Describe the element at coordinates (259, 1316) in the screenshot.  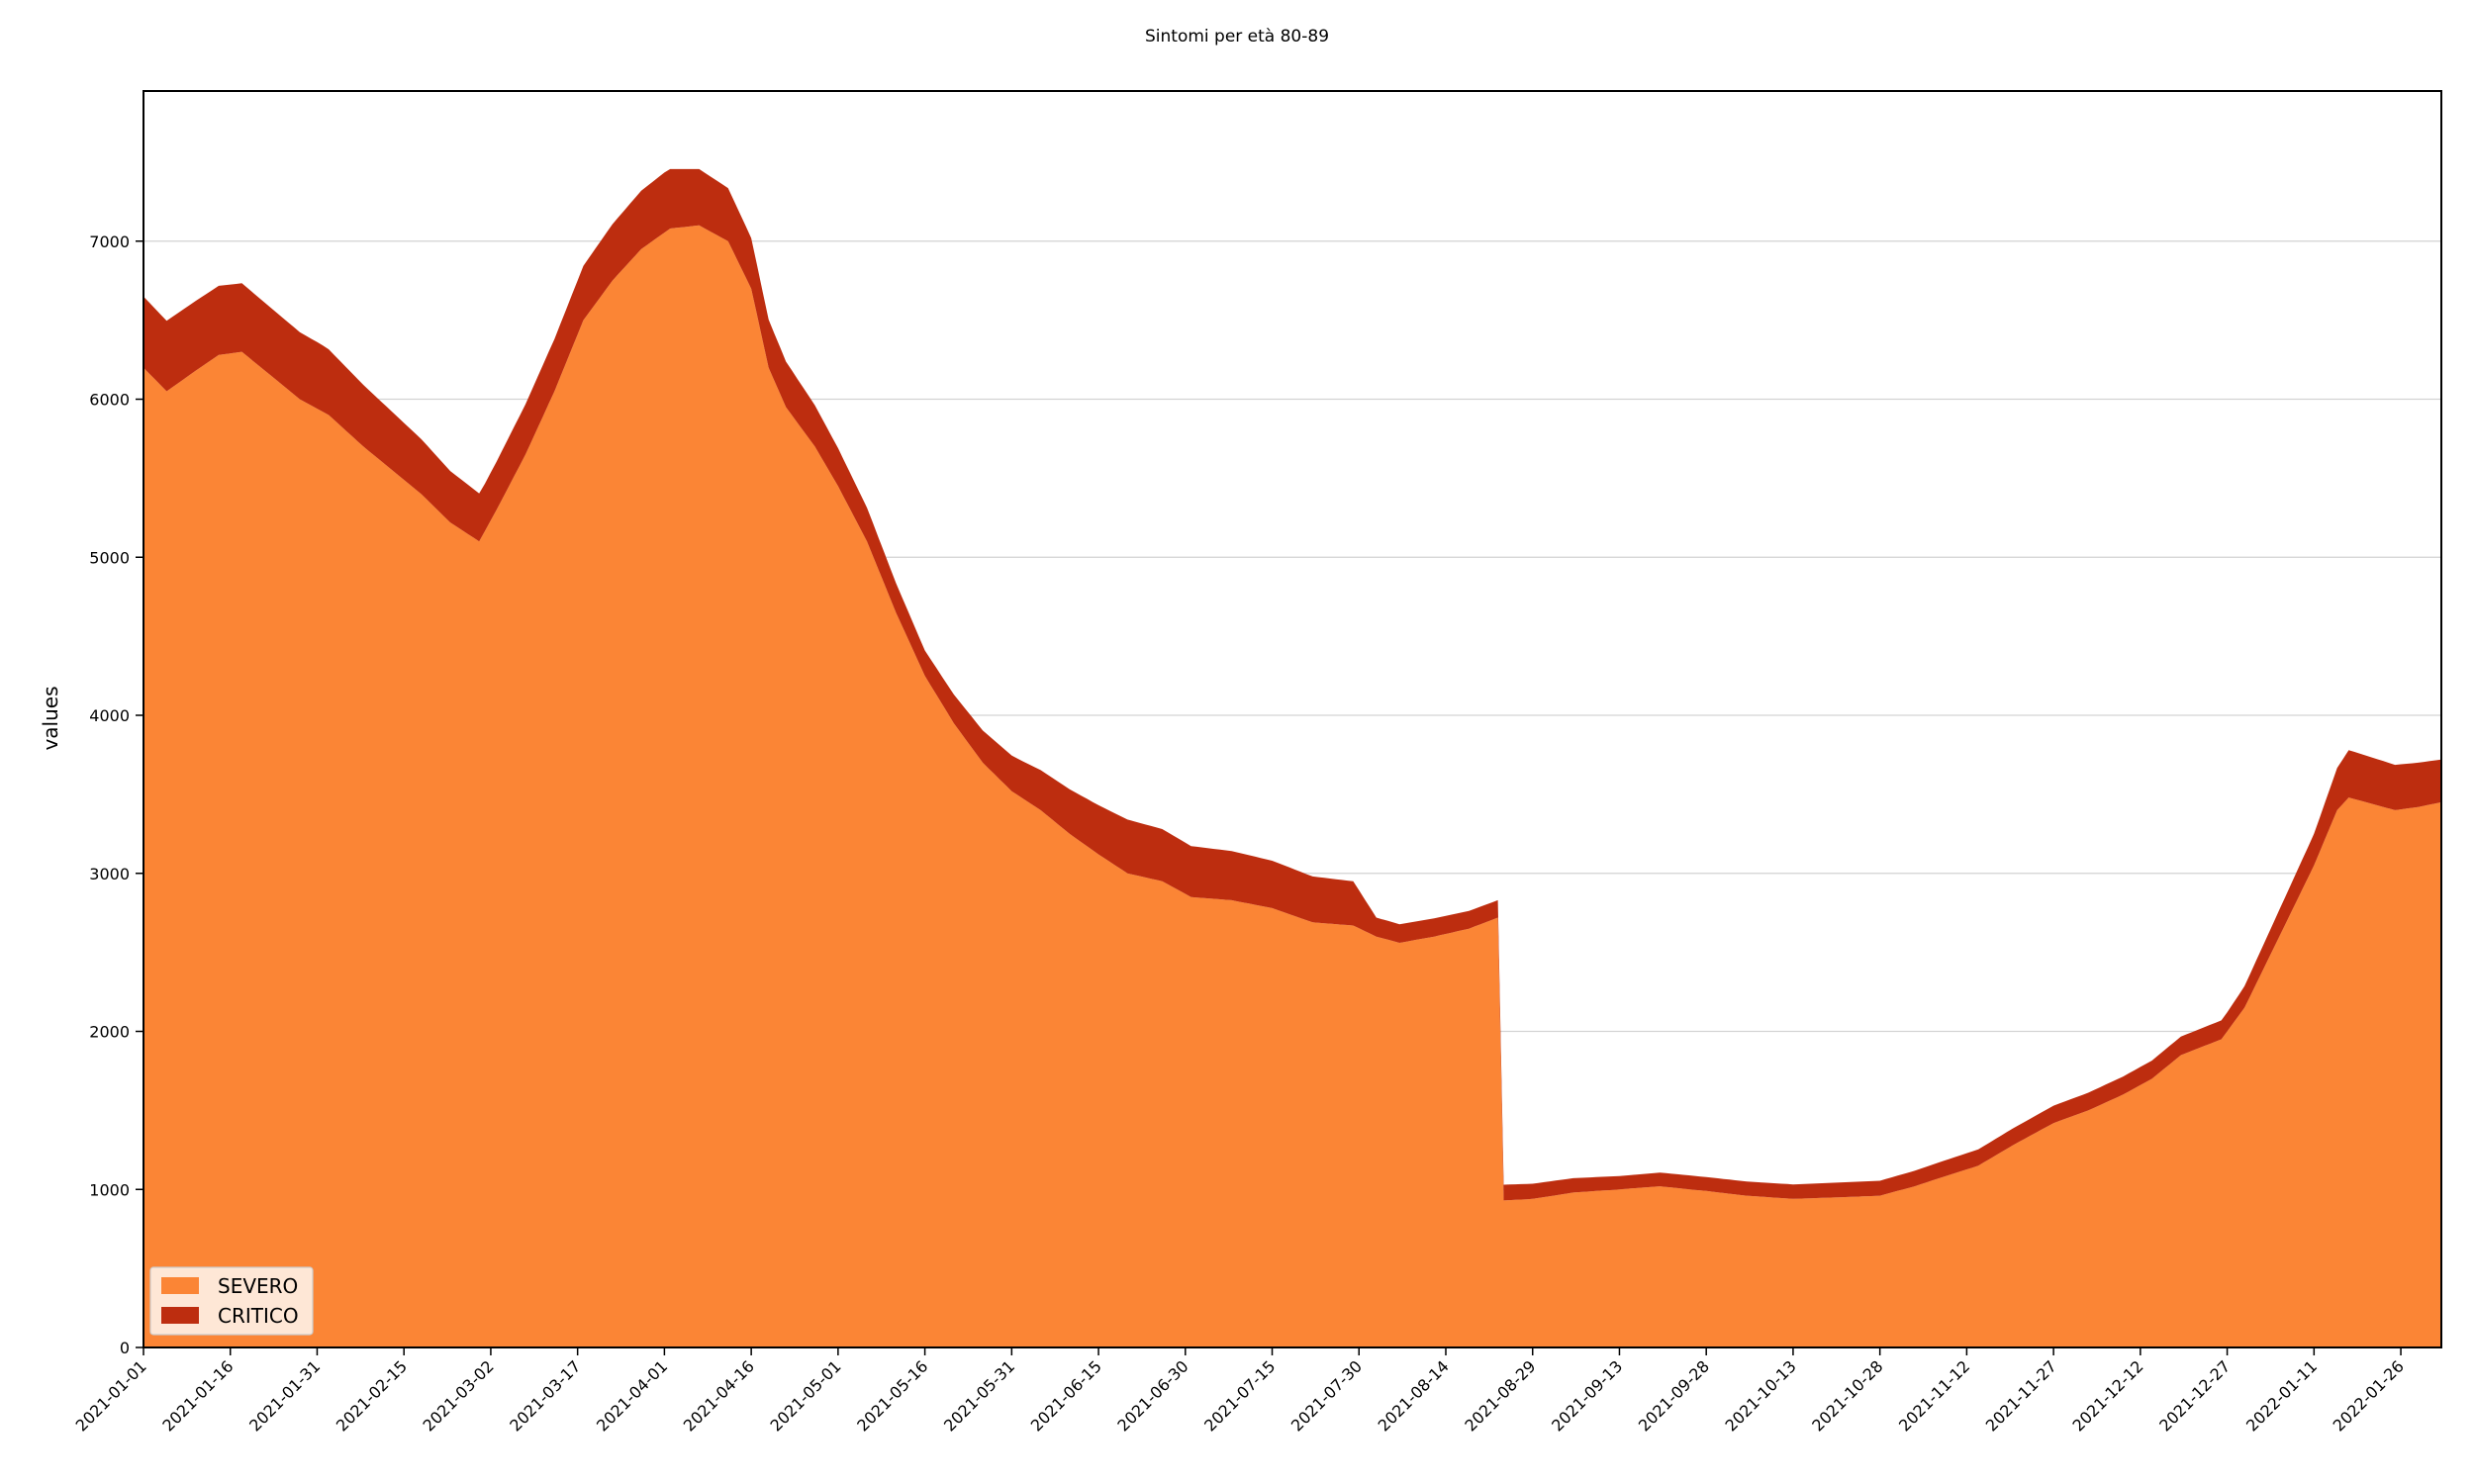
I see `legend-label-critico: CRITICO` at that location.